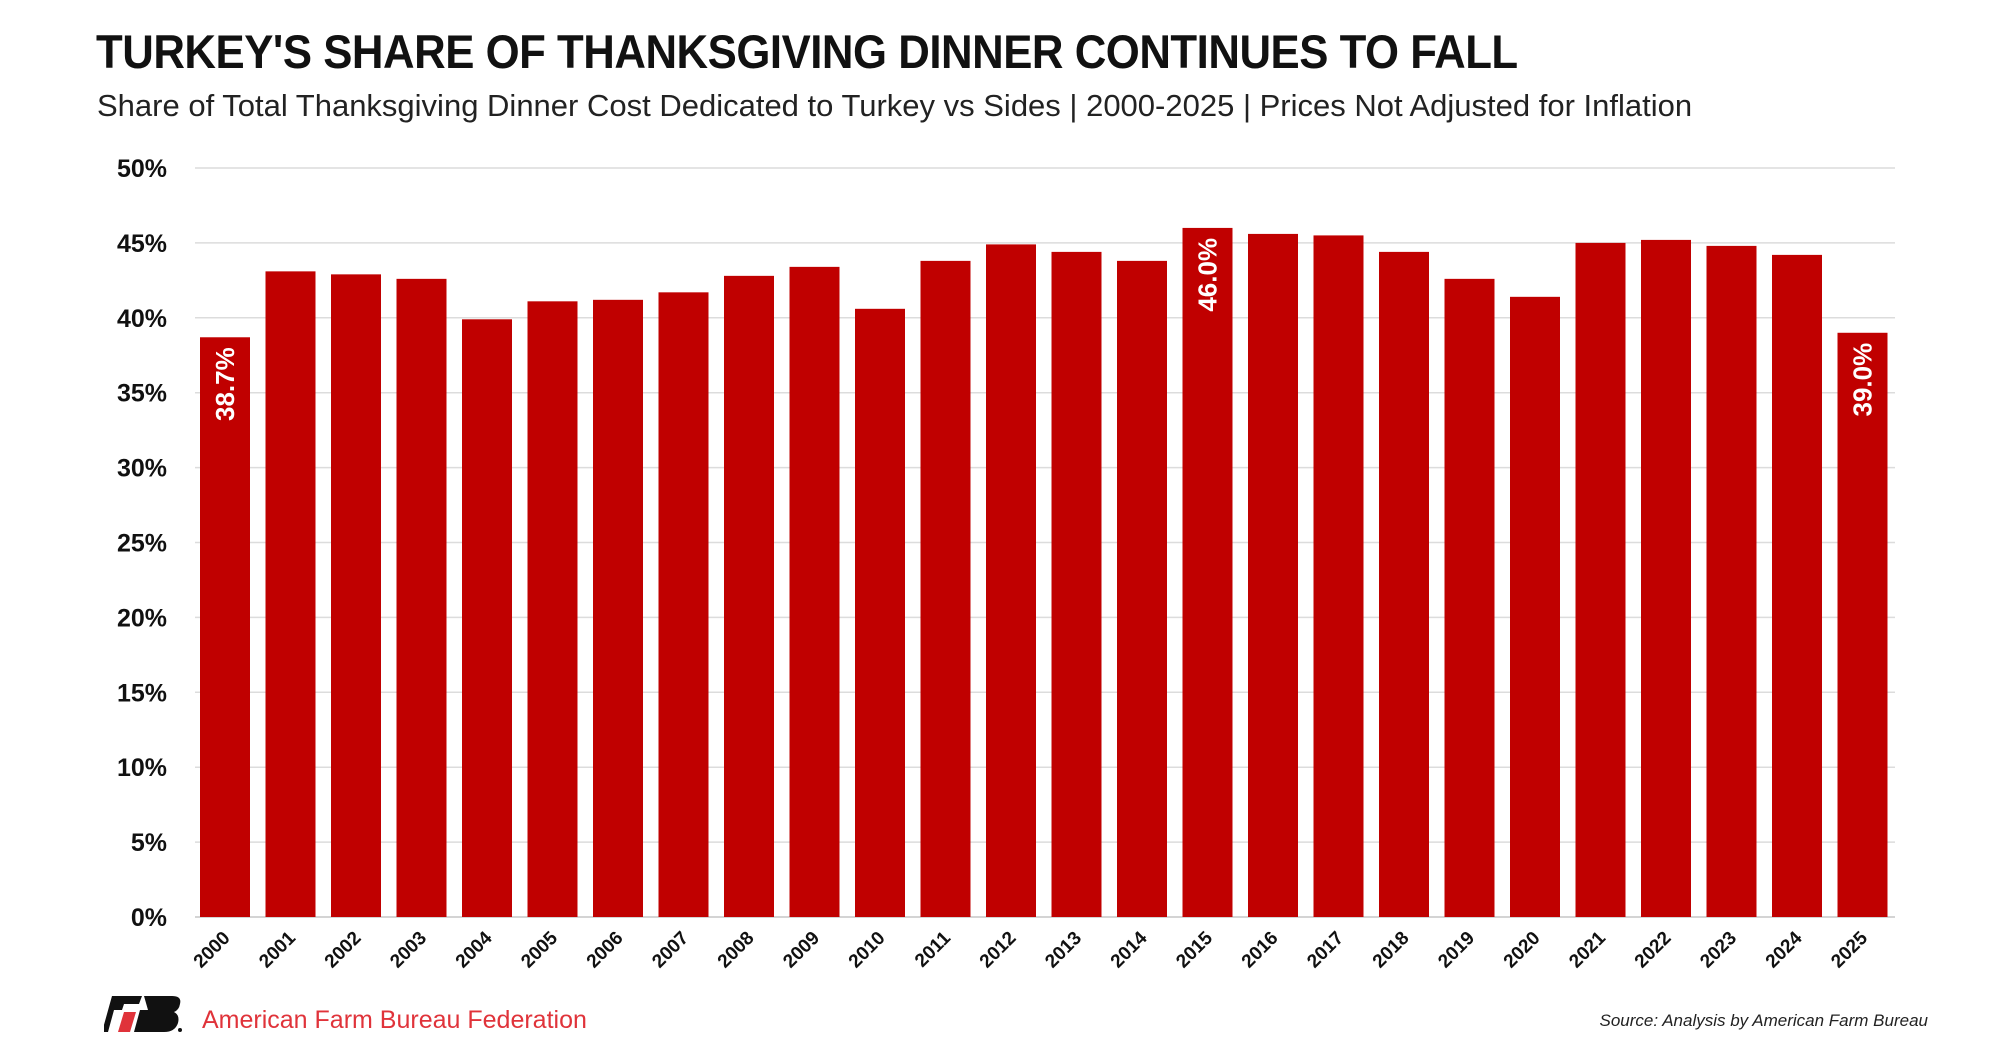  What do you see at coordinates (143, 1014) in the screenshot?
I see `afbf-logo-icon` at bounding box center [143, 1014].